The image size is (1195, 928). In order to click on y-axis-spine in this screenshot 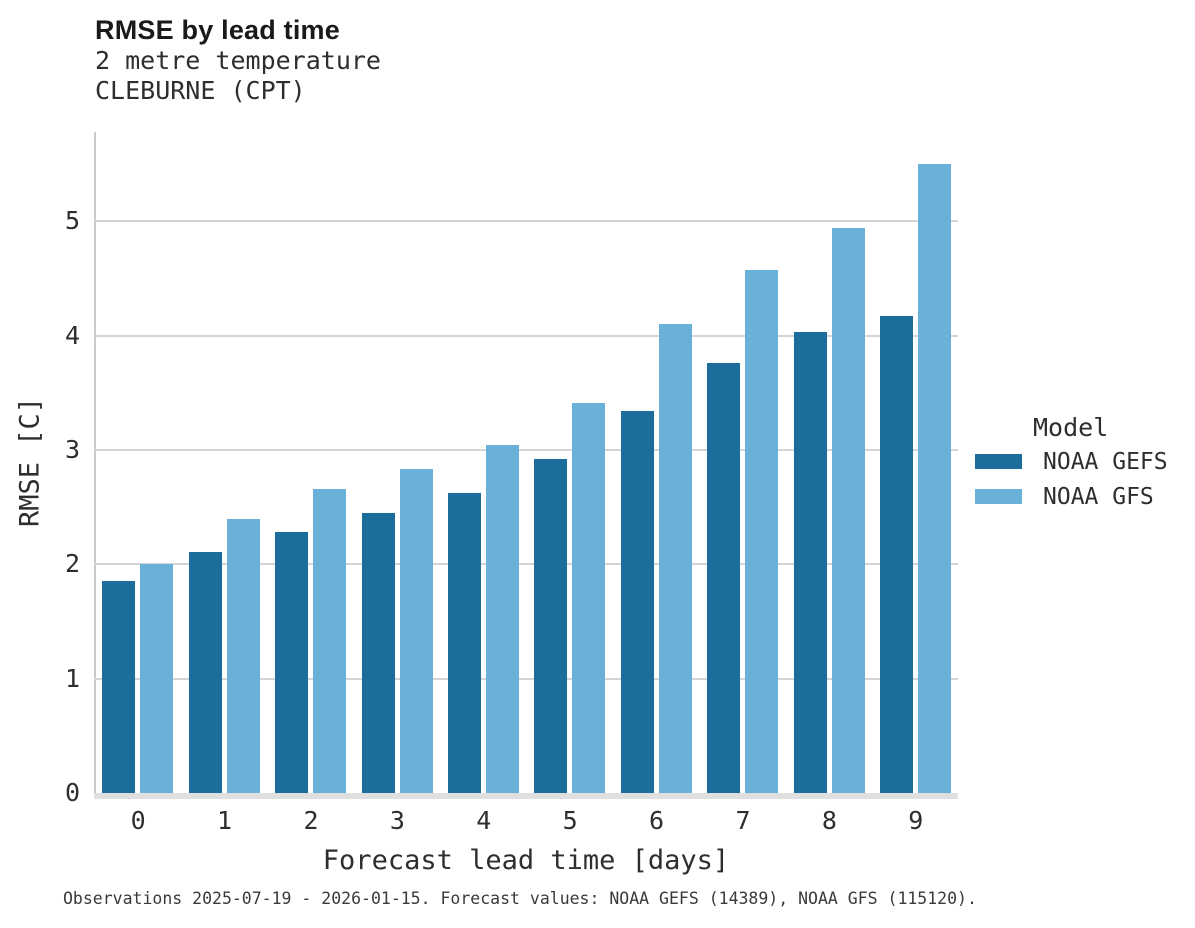, I will do `click(95, 462)`.